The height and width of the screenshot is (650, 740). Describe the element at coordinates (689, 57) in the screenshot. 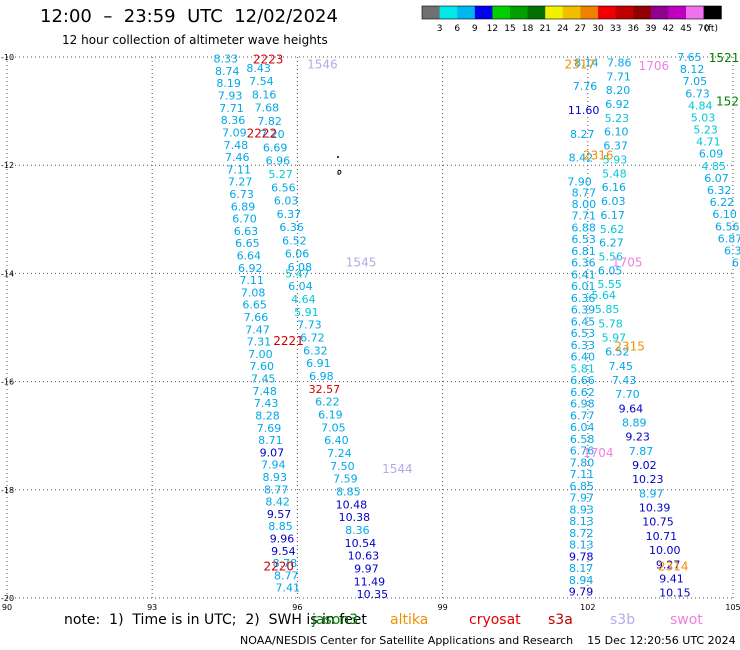

I see `wave-height-value: 7.65` at that location.